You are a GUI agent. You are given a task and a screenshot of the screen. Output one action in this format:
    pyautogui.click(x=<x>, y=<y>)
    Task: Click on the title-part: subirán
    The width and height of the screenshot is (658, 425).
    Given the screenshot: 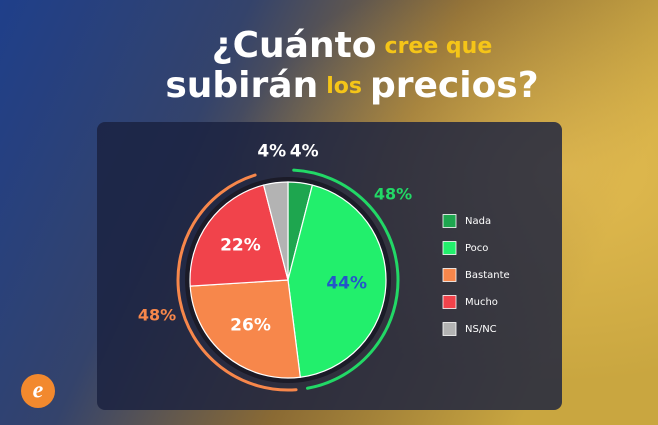 What is the action you would take?
    pyautogui.click(x=241, y=85)
    